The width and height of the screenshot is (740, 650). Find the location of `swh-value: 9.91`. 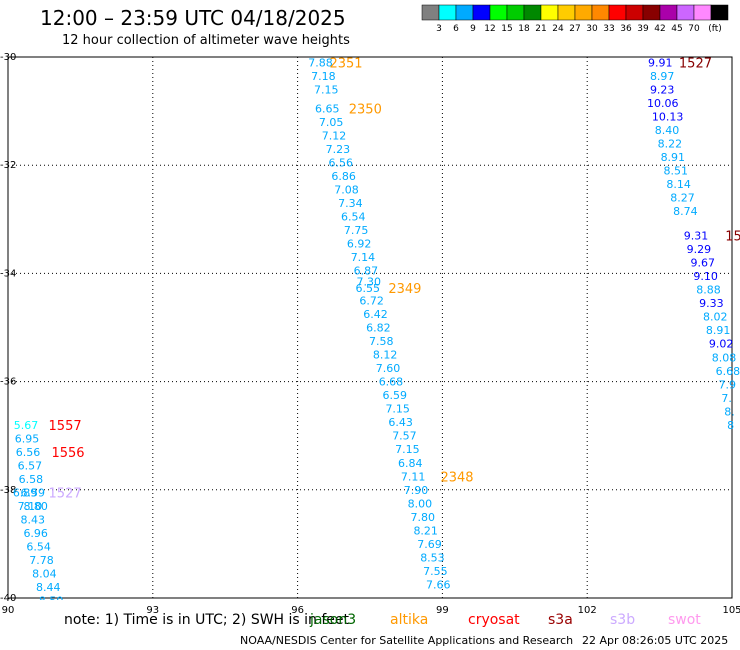

swh-value: 9.91 is located at coordinates (660, 62).